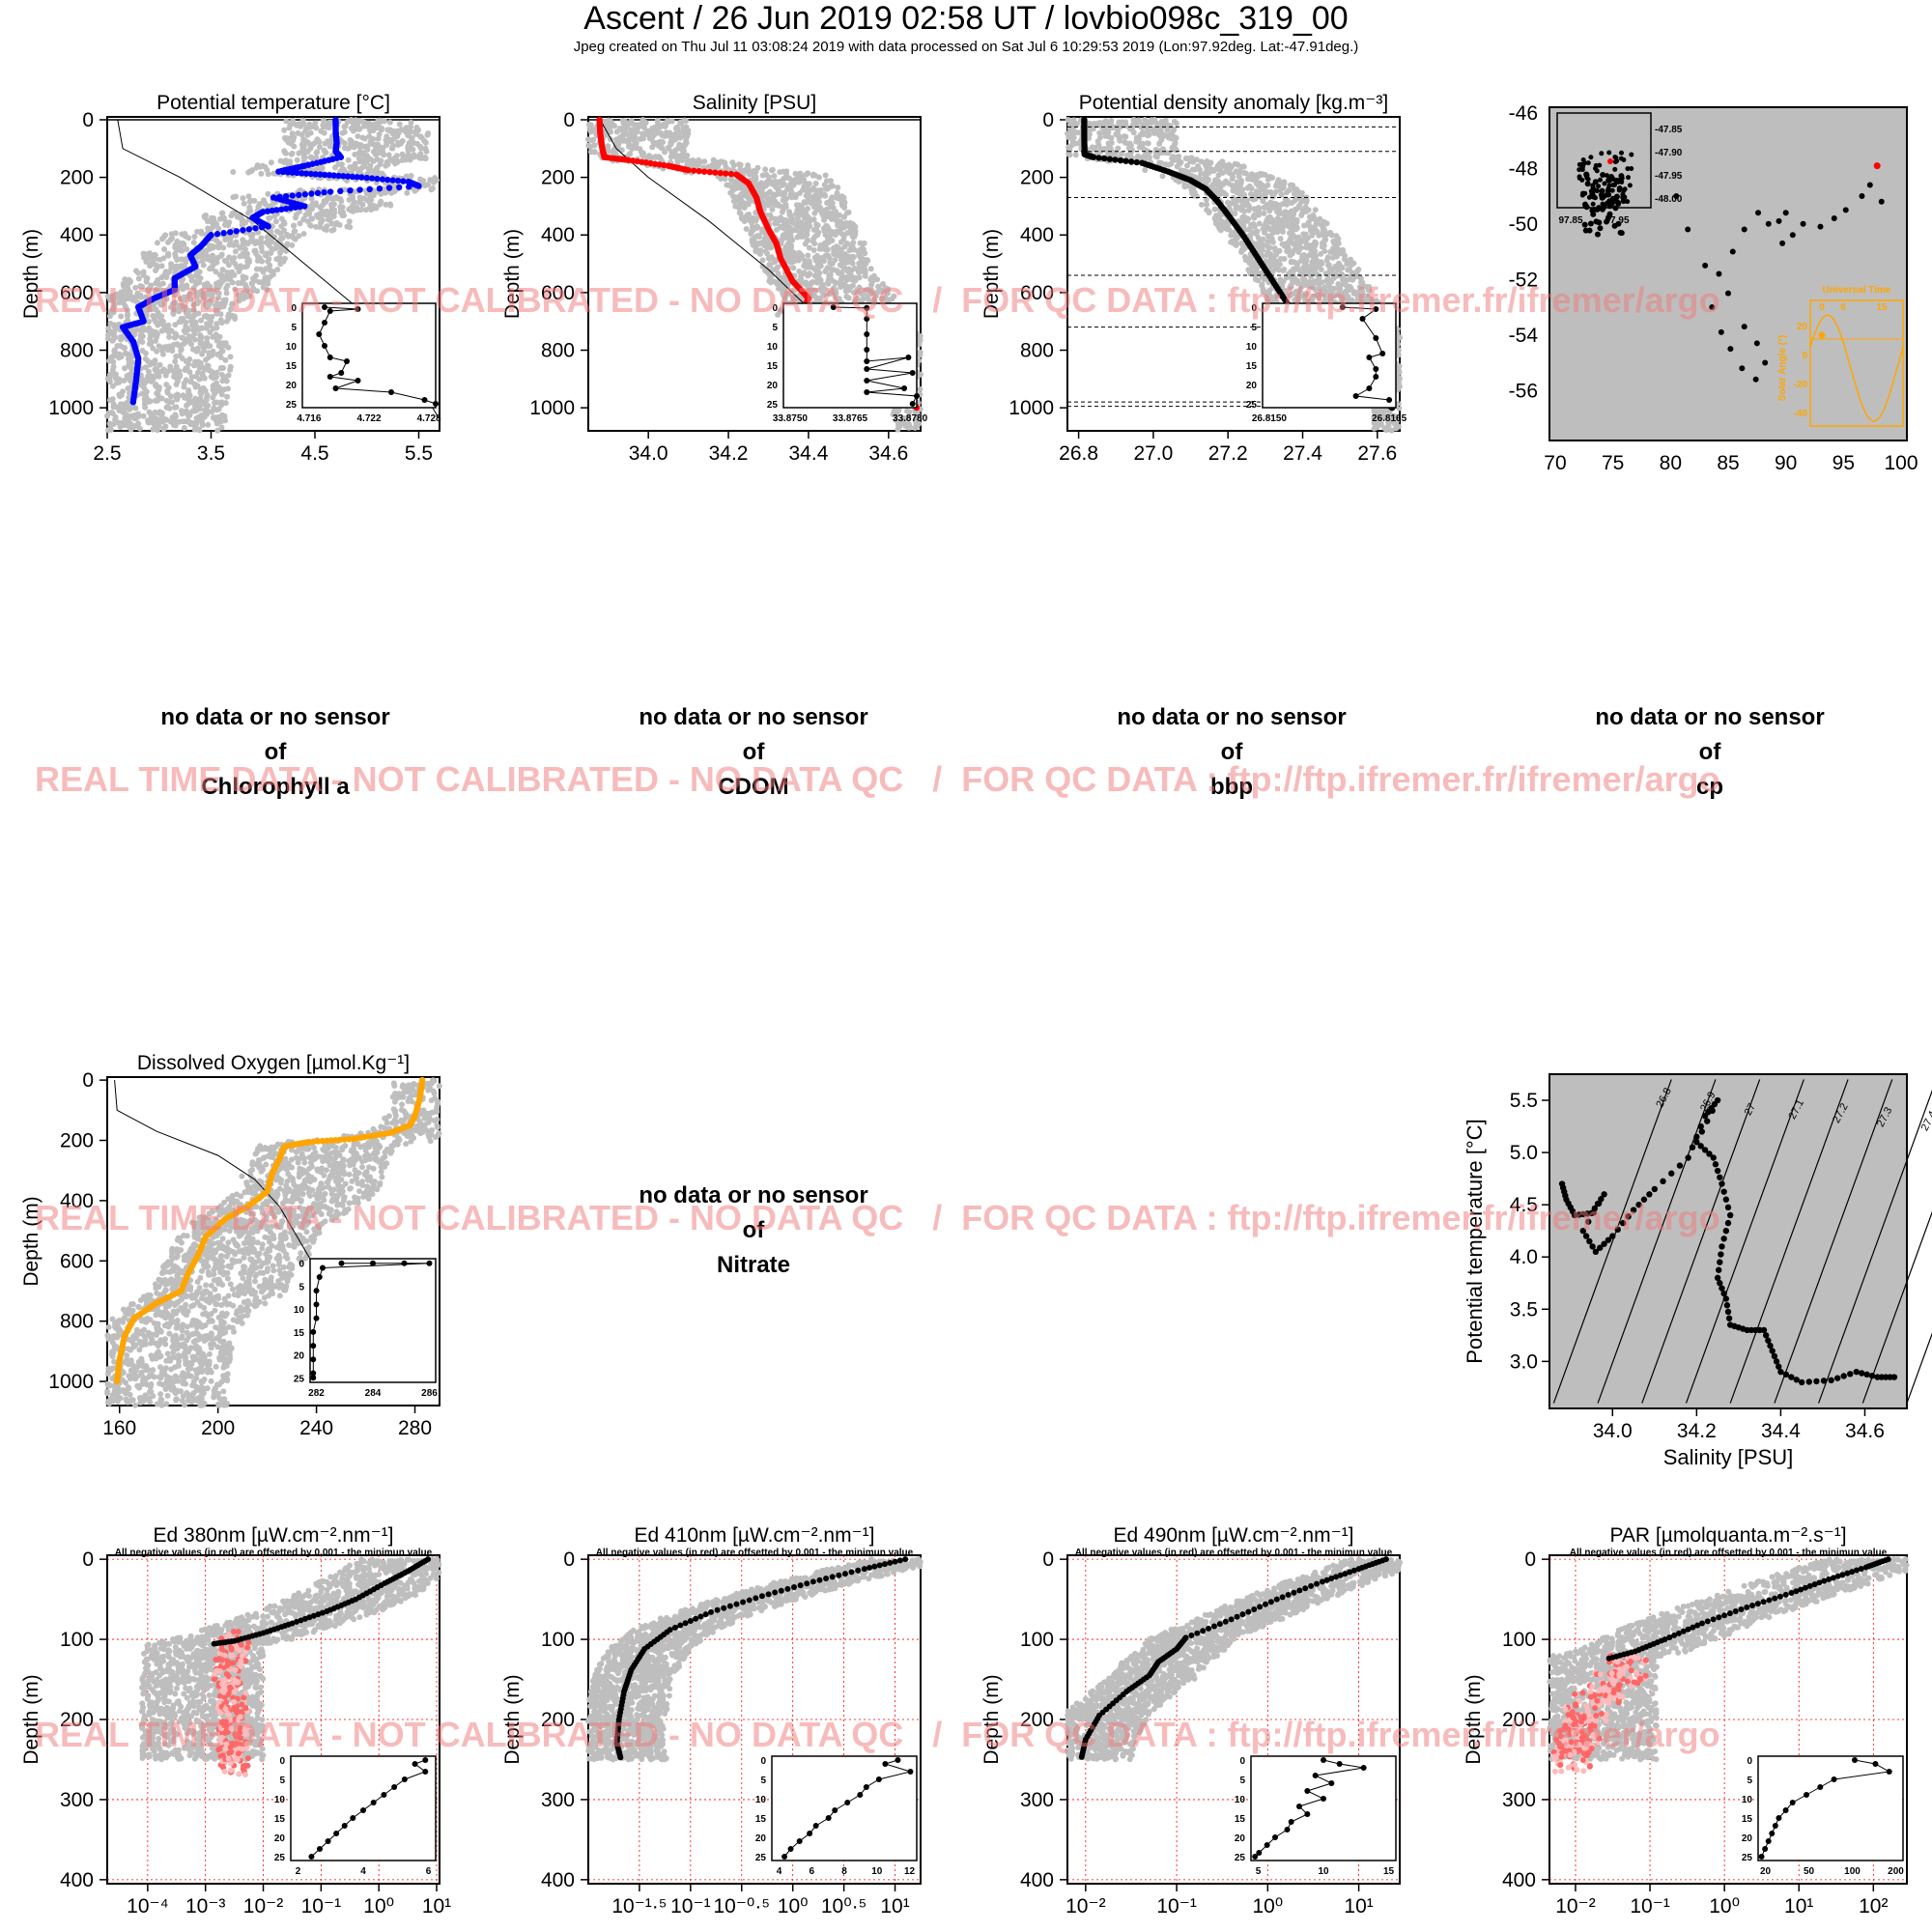 This screenshot has width=1932, height=1932. I want to click on x-tick-label: 3.5, so click(211, 453).